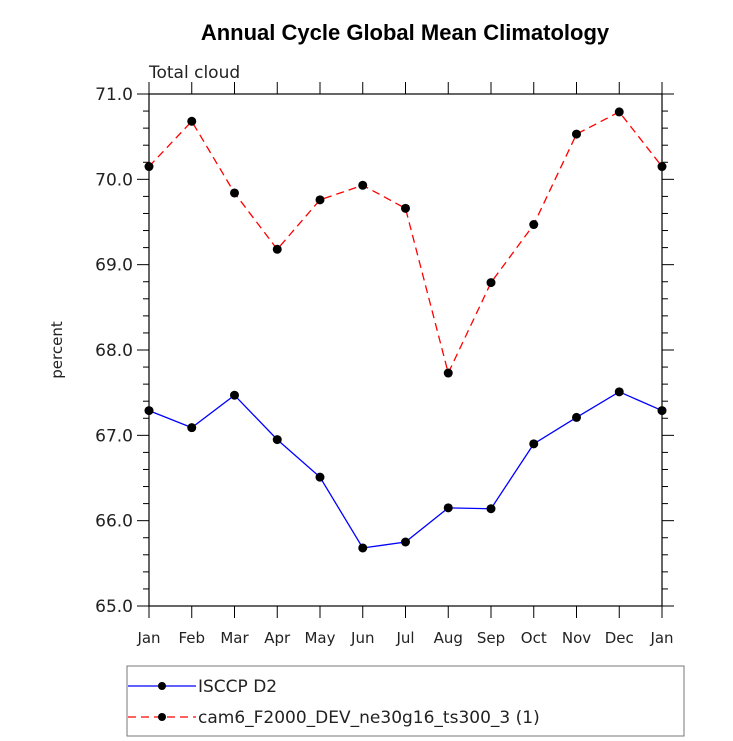  I want to click on x-tick-label: Sep, so click(491, 638).